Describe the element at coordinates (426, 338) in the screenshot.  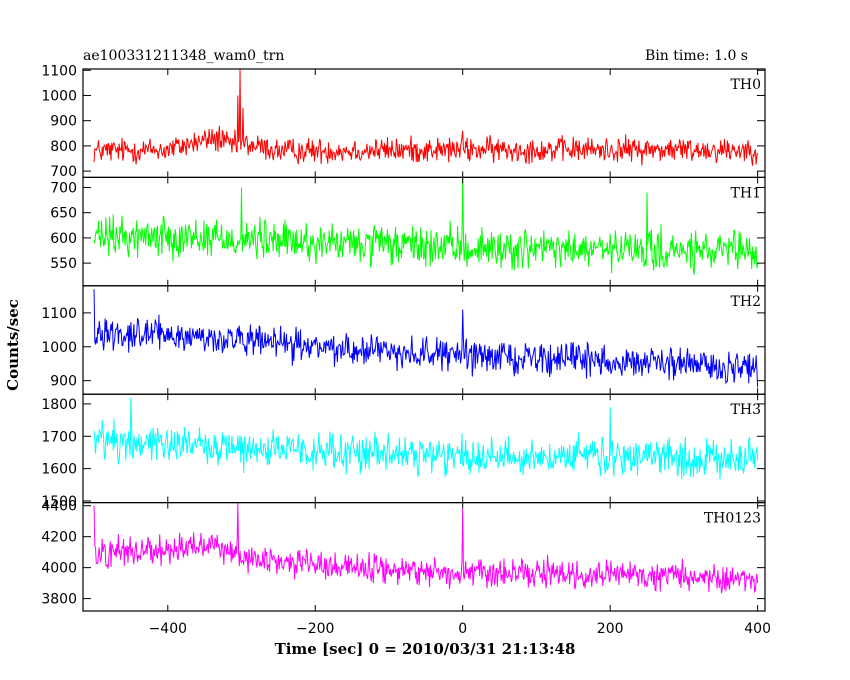
I see `series-line-th2` at that location.